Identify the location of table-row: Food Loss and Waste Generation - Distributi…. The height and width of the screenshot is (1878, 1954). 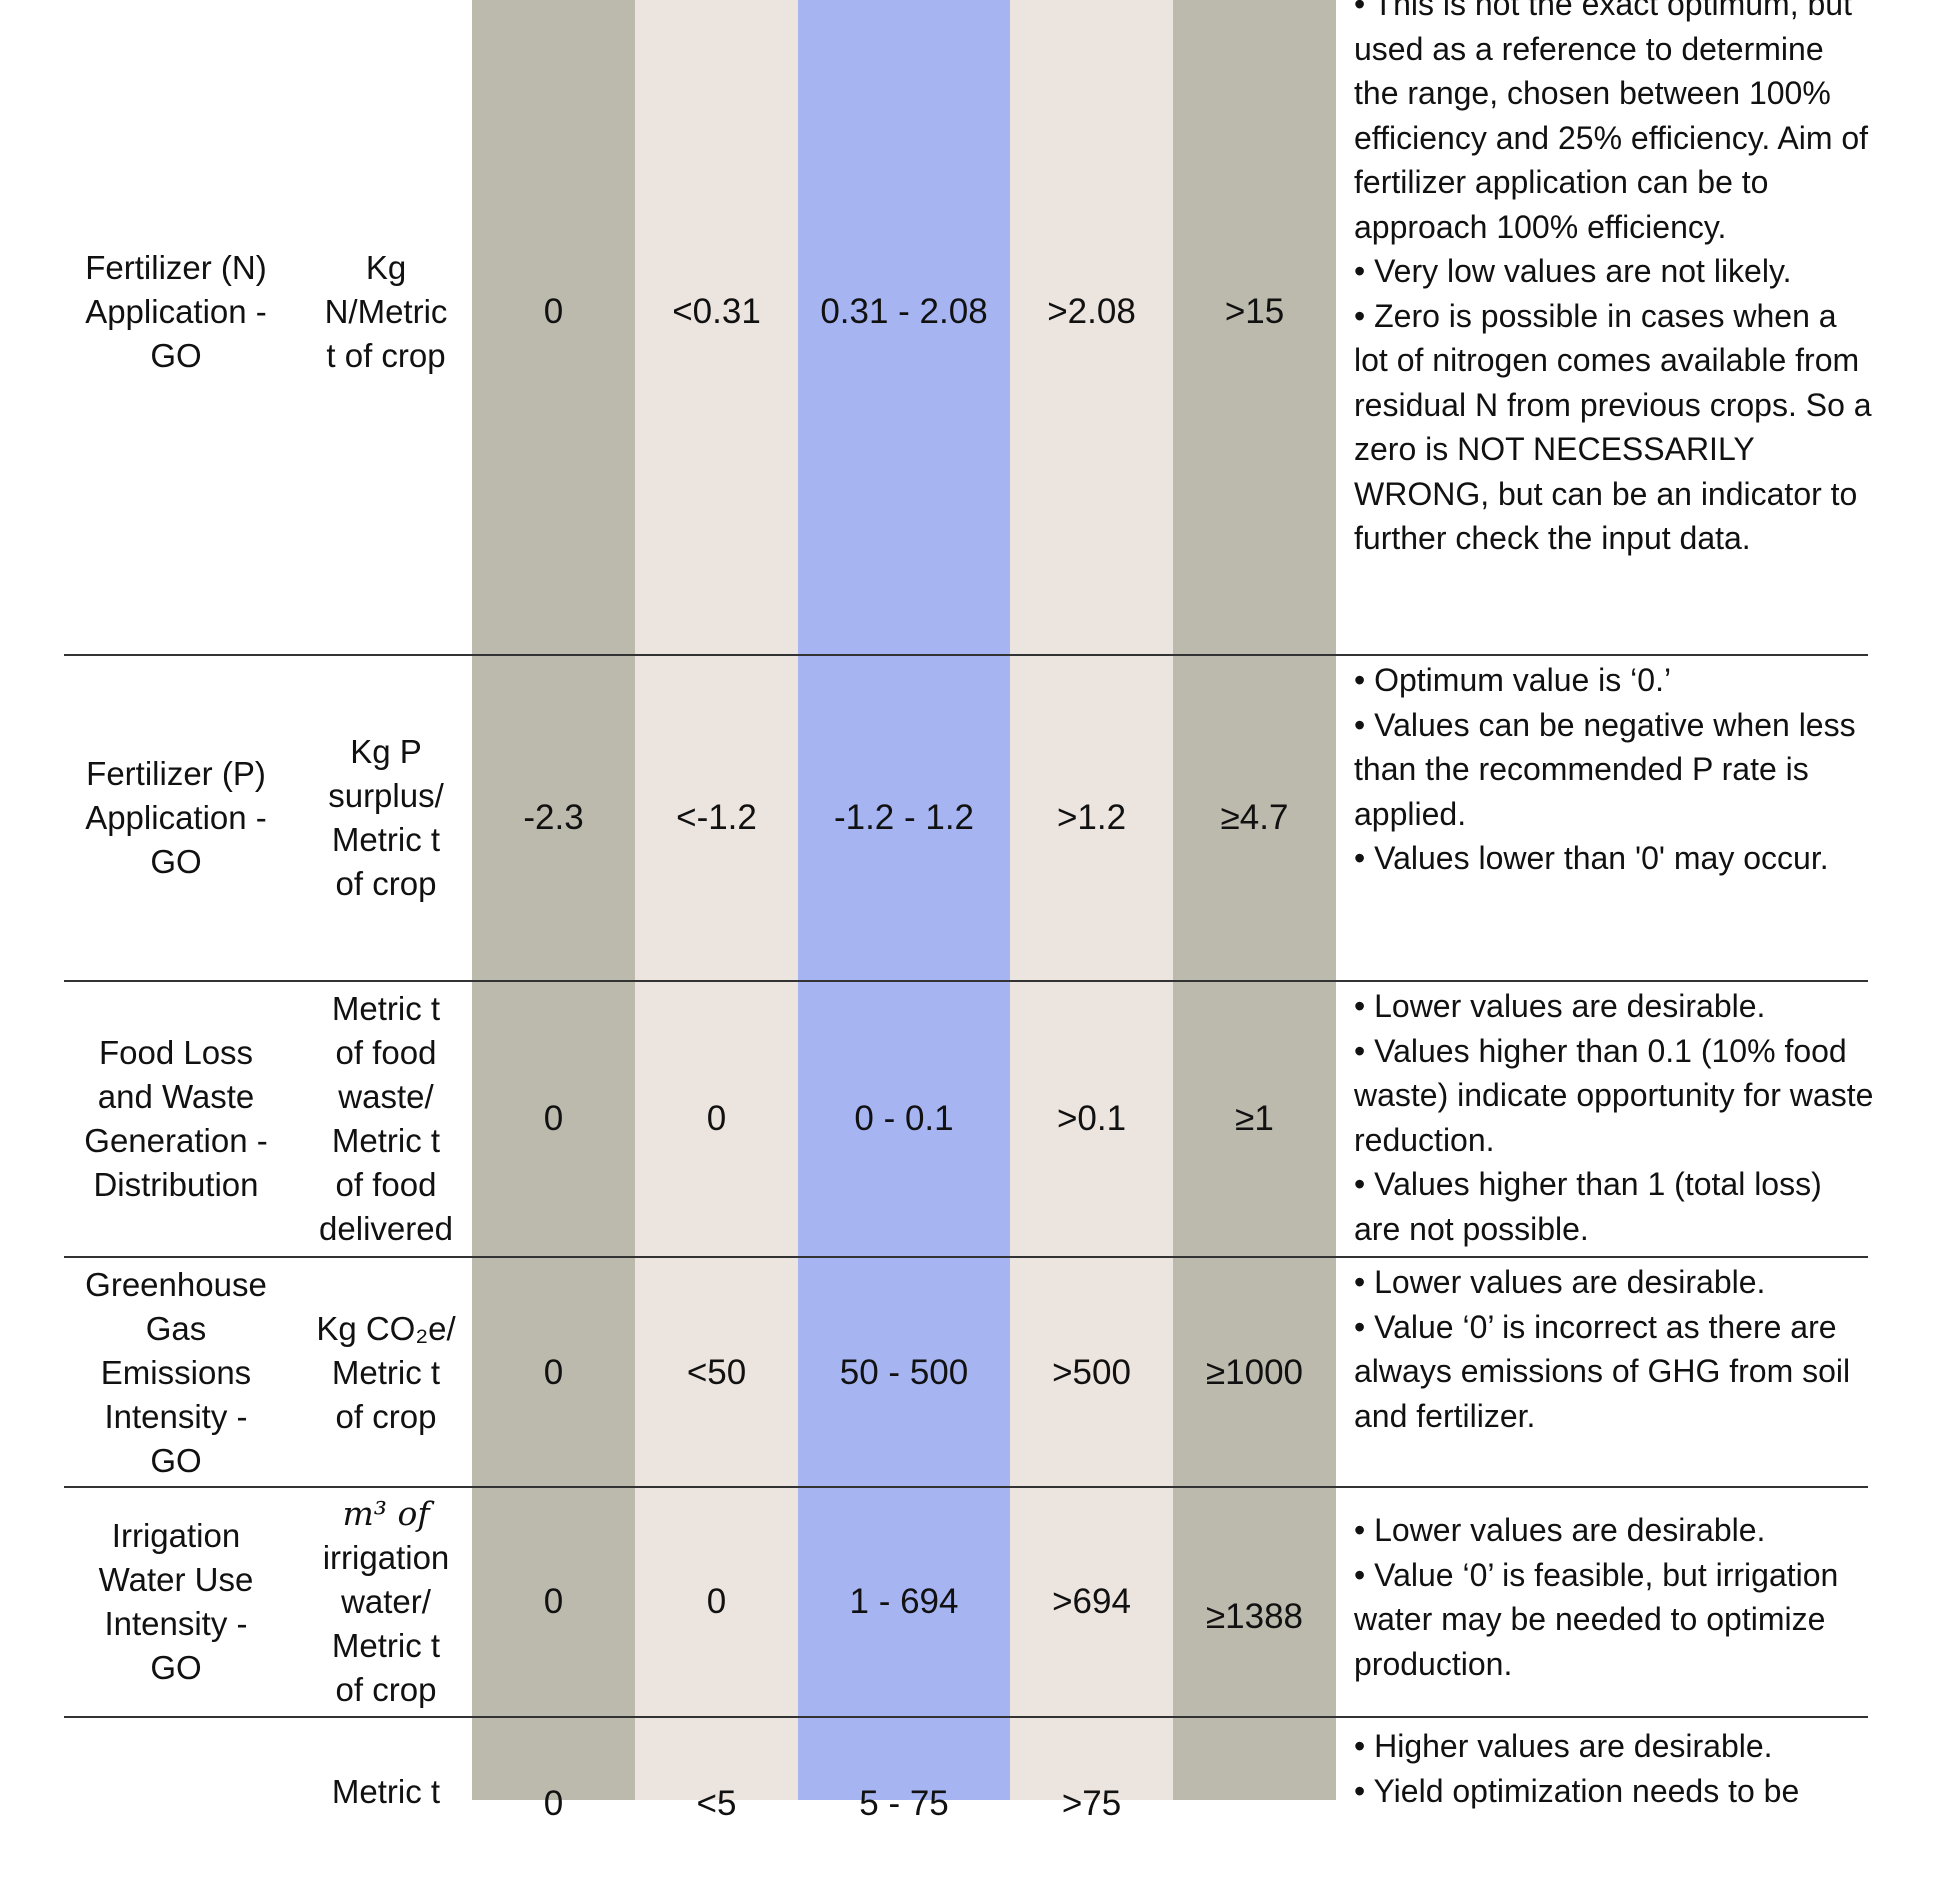
(968, 1119).